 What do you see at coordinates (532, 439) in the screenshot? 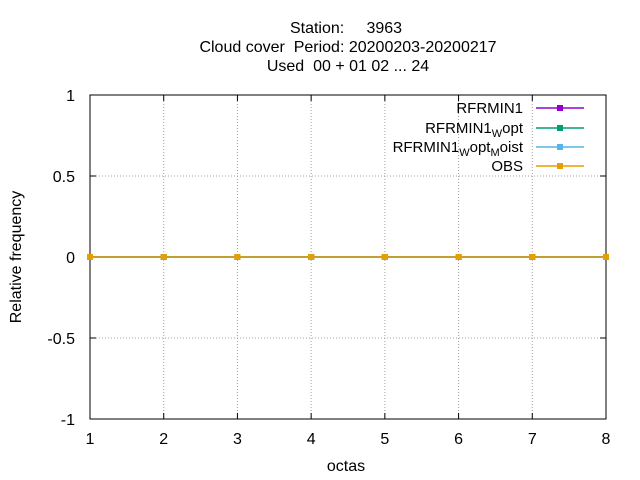
I see `x-tick-label: 7` at bounding box center [532, 439].